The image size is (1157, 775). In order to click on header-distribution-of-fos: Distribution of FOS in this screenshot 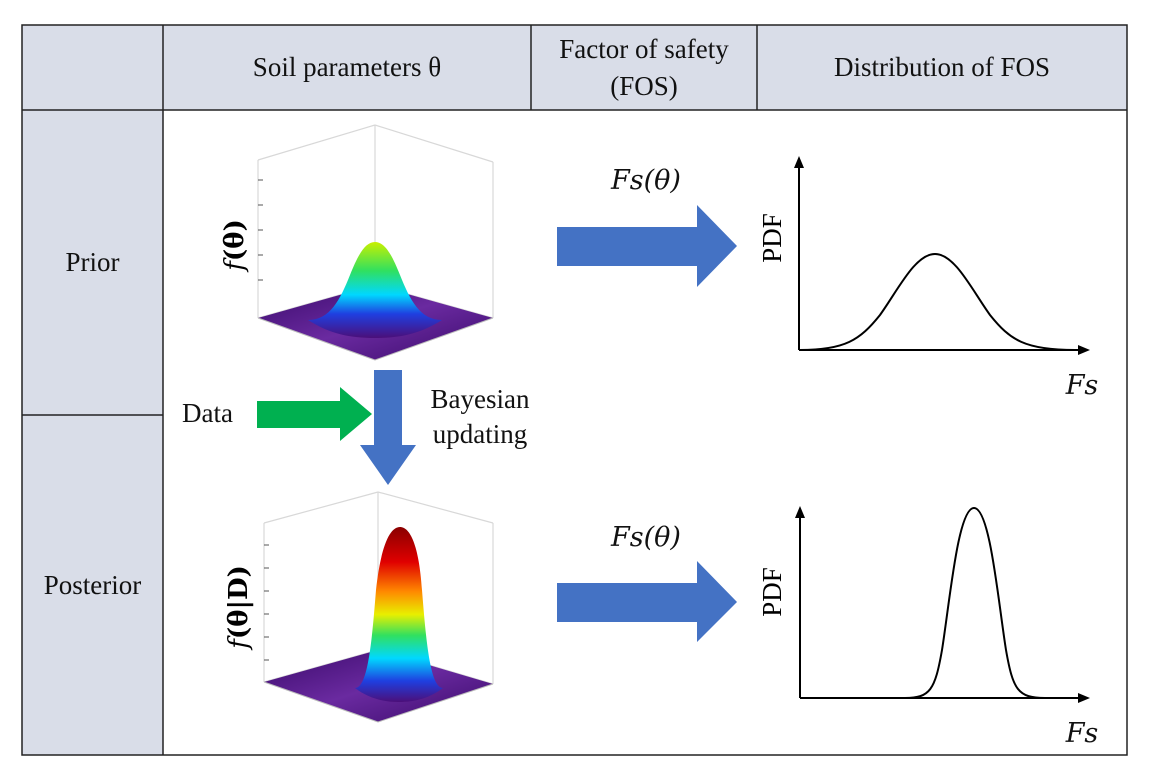, I will do `click(942, 67)`.